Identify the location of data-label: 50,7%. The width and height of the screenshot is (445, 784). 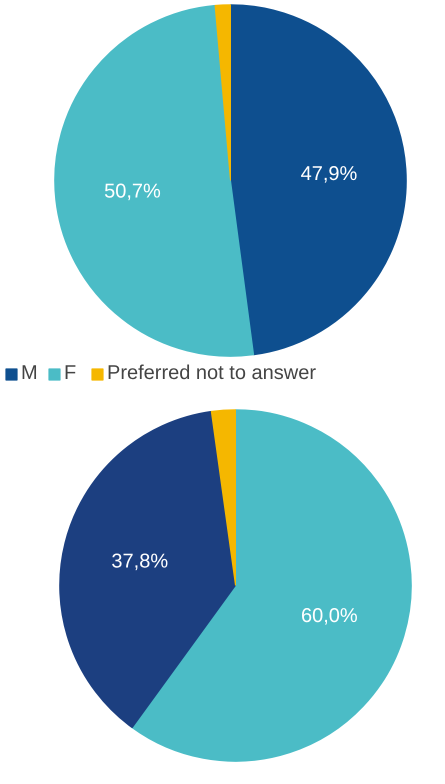
(132, 191).